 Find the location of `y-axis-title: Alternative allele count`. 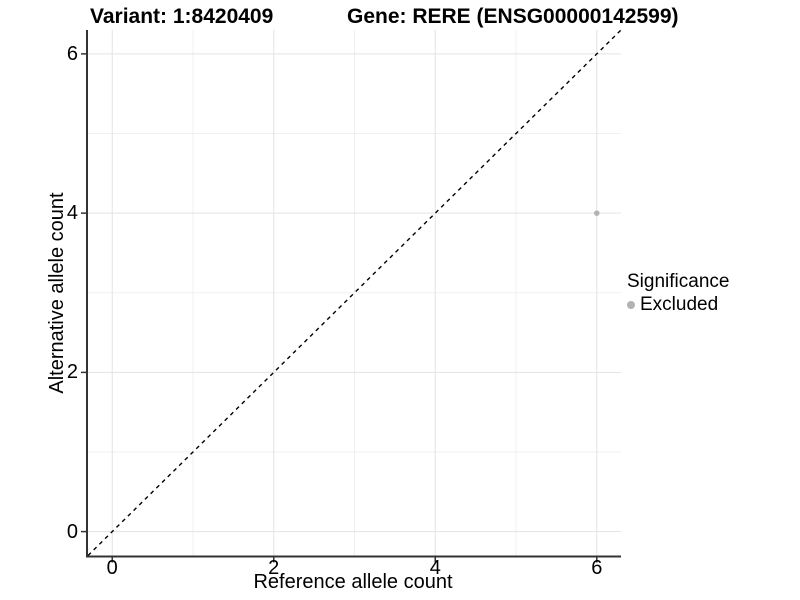

y-axis-title: Alternative allele count is located at coordinates (57, 293).